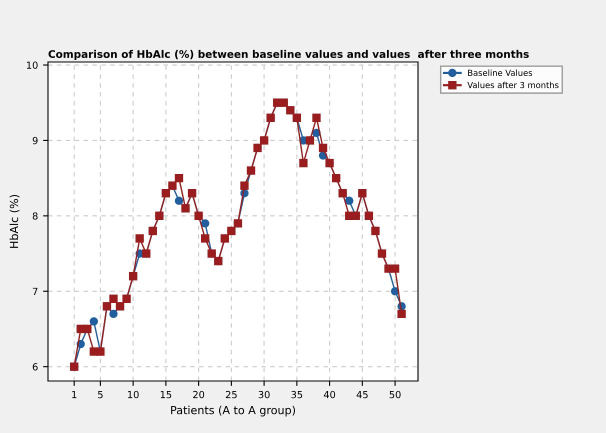  What do you see at coordinates (233, 411) in the screenshot?
I see `x-axis-title: Patients (A to A group)` at bounding box center [233, 411].